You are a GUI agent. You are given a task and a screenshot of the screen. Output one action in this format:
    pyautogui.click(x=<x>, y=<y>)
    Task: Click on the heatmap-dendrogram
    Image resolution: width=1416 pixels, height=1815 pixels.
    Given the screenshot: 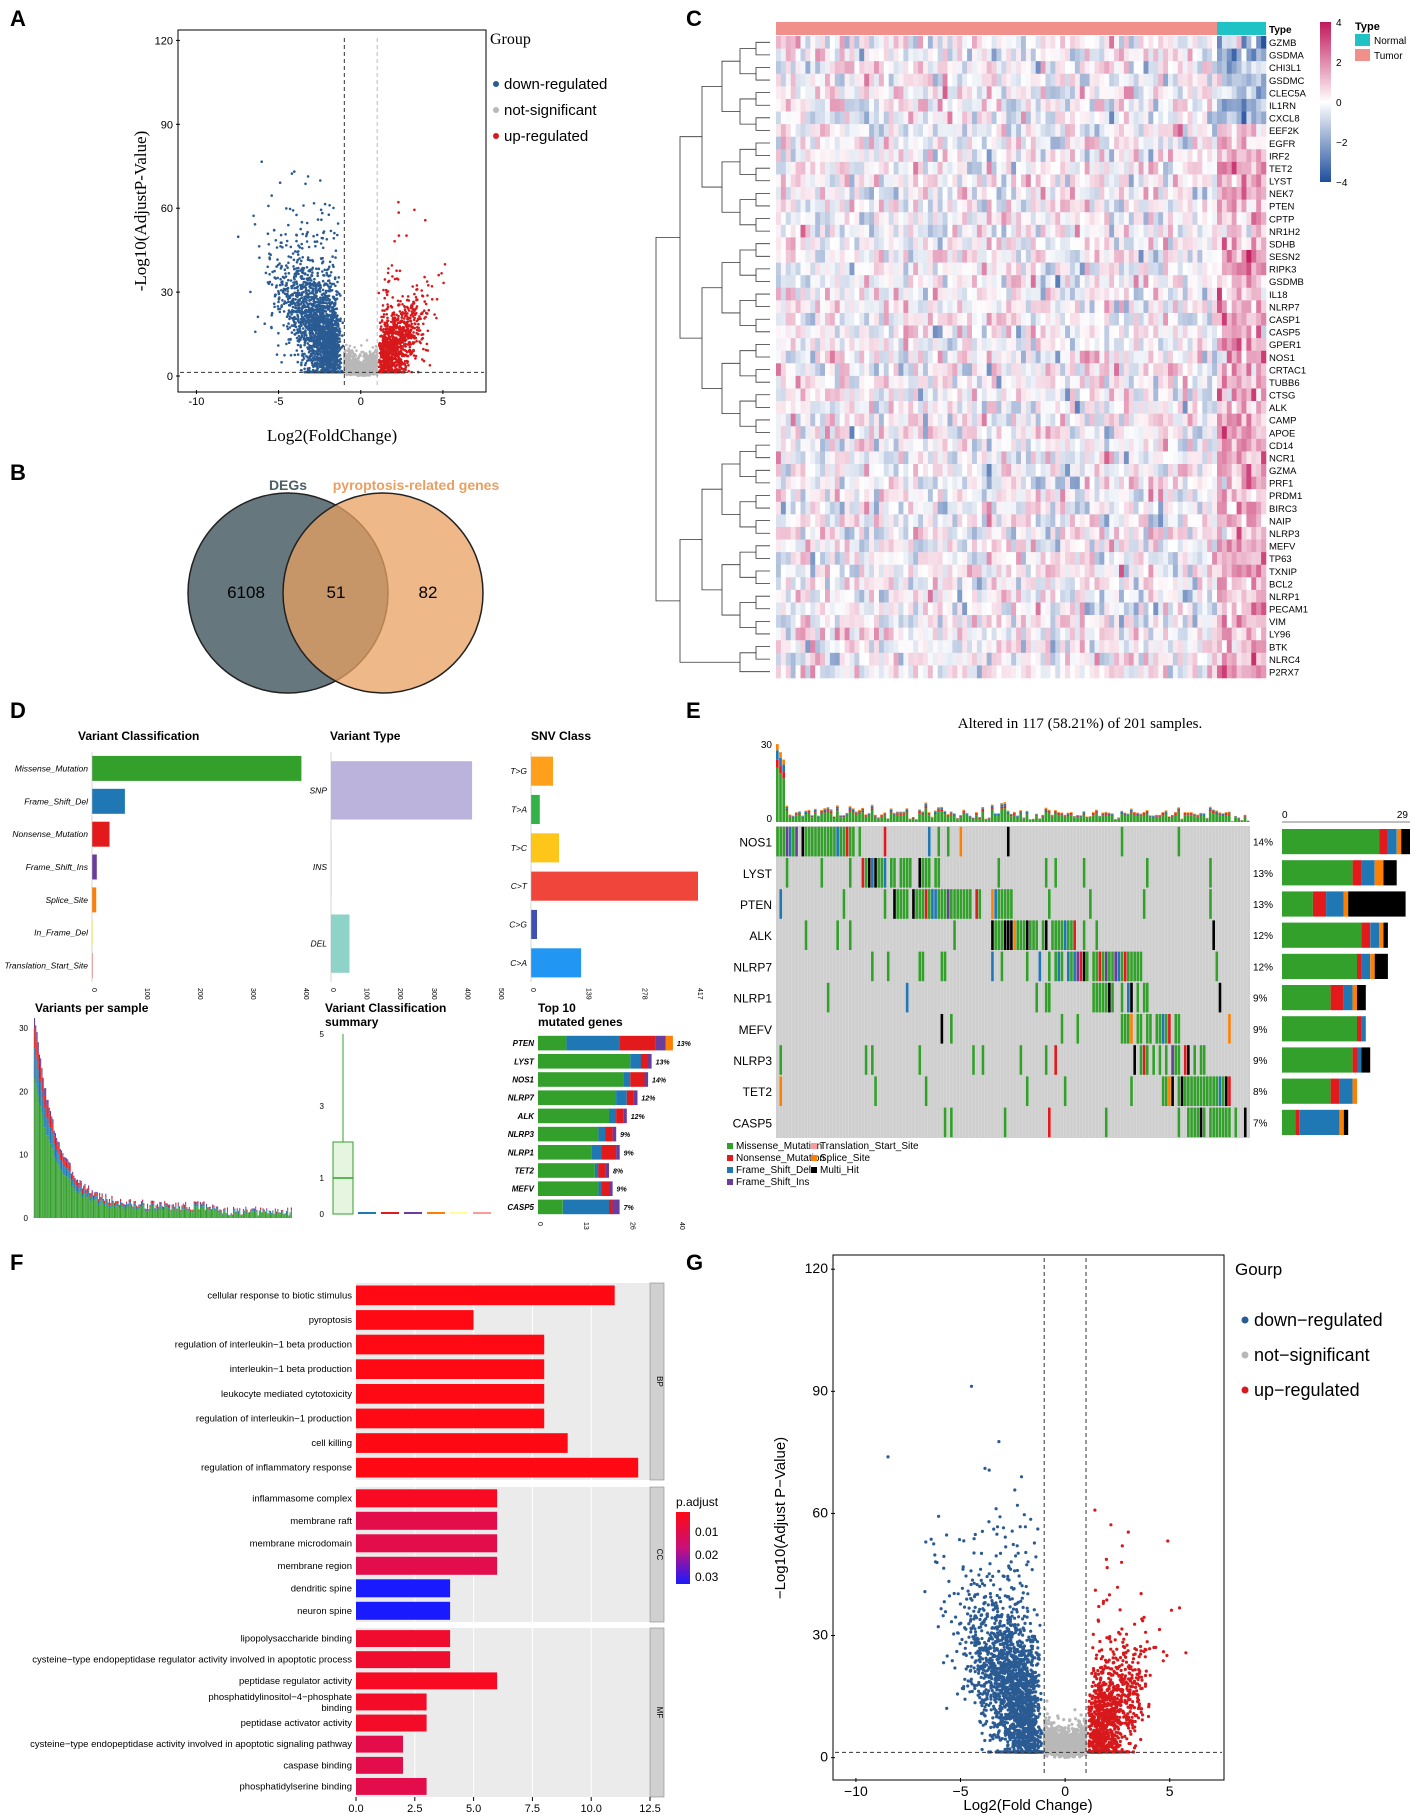 What is the action you would take?
    pyautogui.click(x=712, y=357)
    